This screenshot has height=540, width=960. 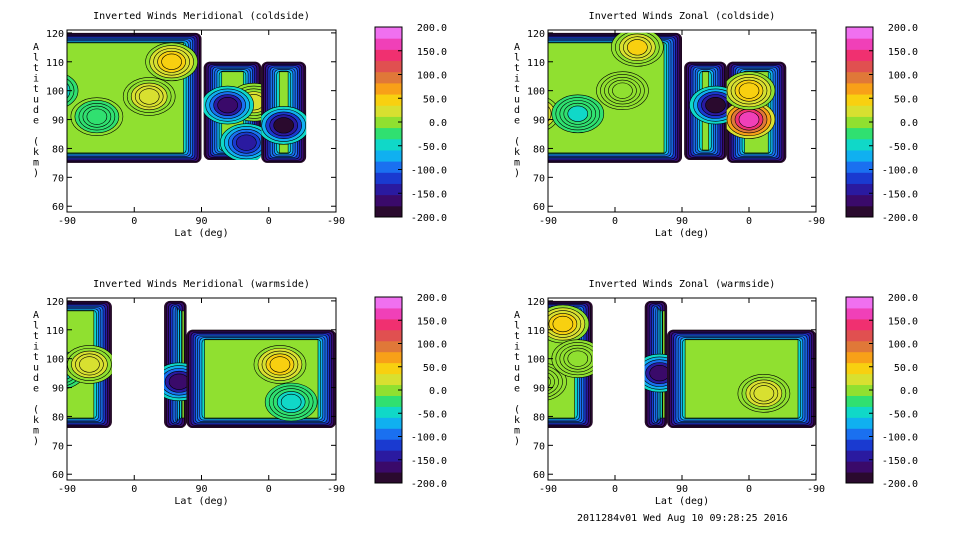 I want to click on colorbar-tick-label: 0.0, so click(x=438, y=391).